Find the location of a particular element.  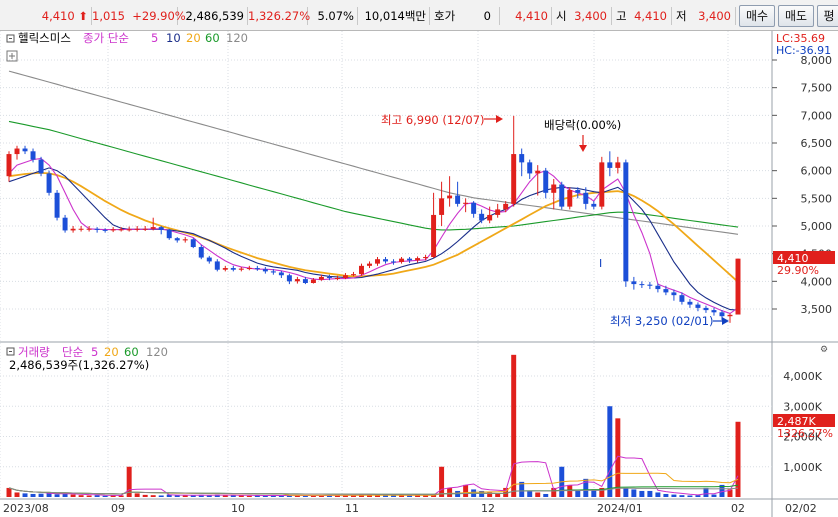

volume-tick-label: 4,000K is located at coordinates (802, 376).